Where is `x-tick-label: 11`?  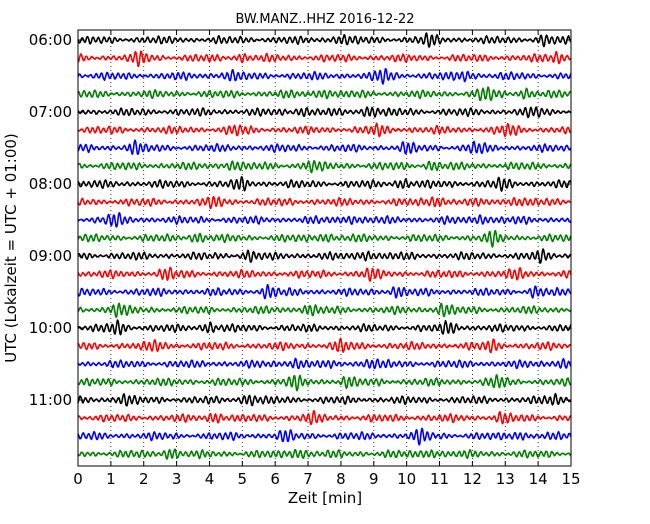
x-tick-label: 11 is located at coordinates (439, 479).